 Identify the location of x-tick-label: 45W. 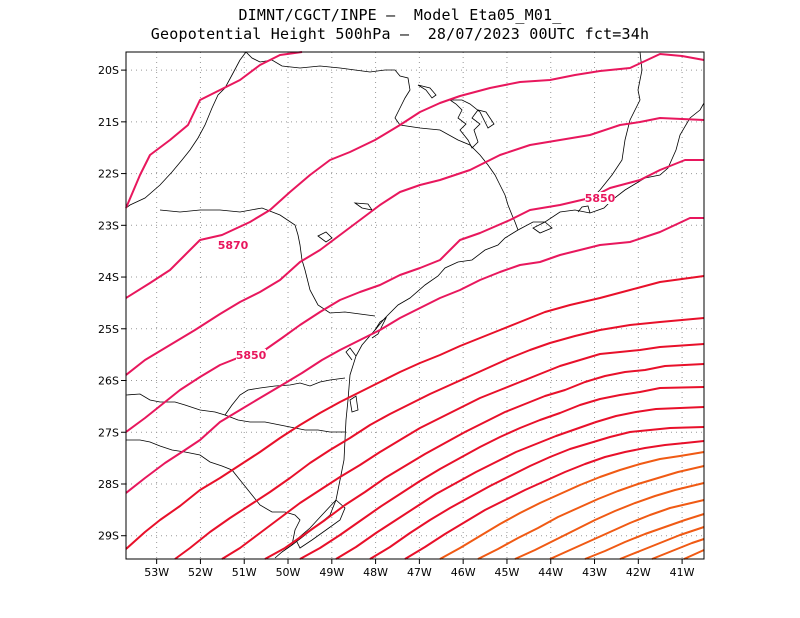
(507, 572).